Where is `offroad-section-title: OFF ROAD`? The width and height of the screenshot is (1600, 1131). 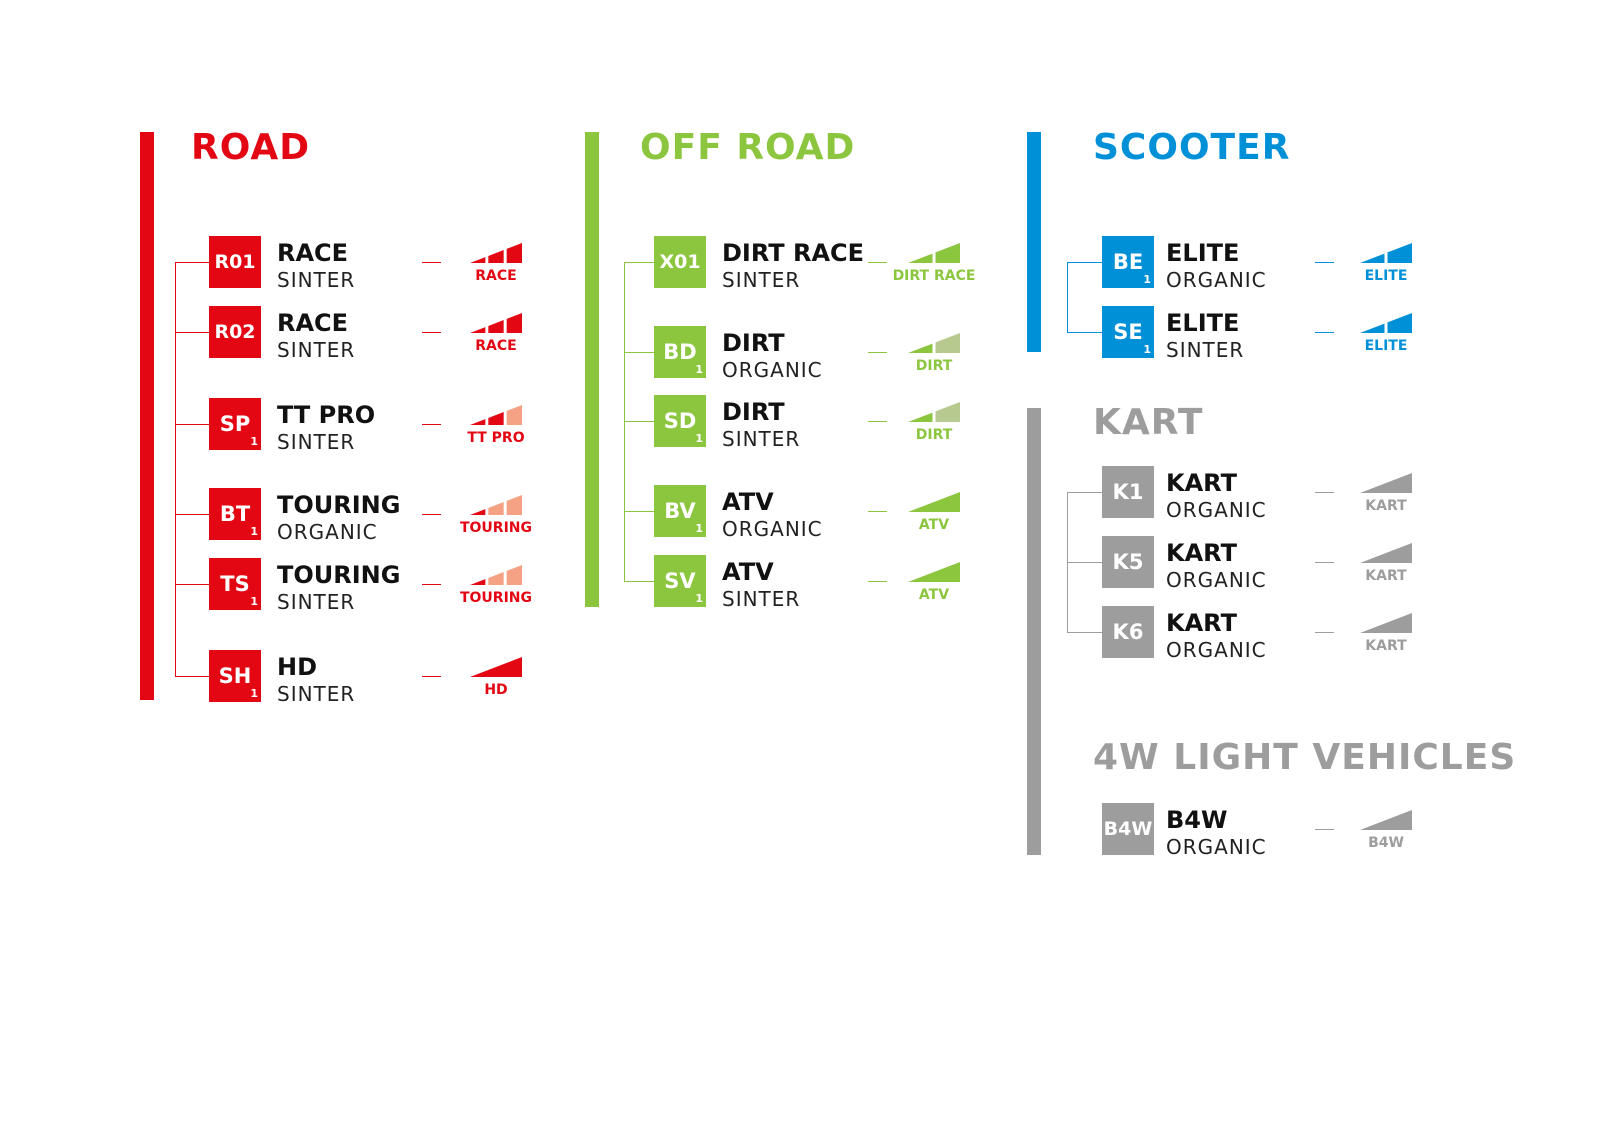 offroad-section-title: OFF ROAD is located at coordinates (748, 147).